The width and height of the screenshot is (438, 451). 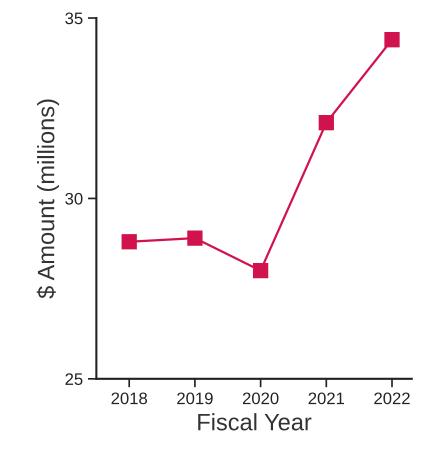 What do you see at coordinates (73, 379) in the screenshot?
I see `y-tick-label: 25` at bounding box center [73, 379].